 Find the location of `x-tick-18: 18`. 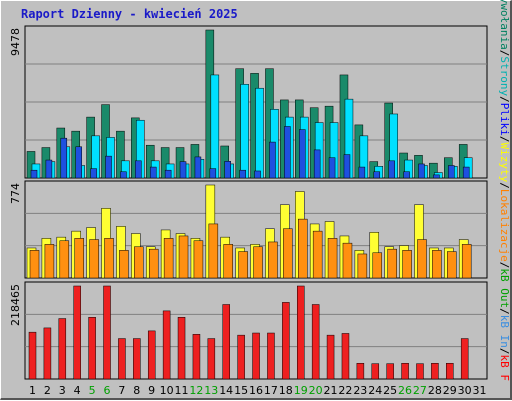

x-tick-18: 18 is located at coordinates (286, 390).